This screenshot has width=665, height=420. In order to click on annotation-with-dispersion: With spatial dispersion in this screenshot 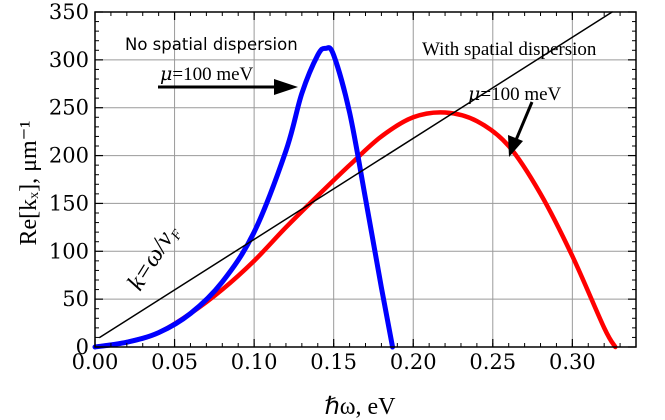, I will do `click(509, 49)`.